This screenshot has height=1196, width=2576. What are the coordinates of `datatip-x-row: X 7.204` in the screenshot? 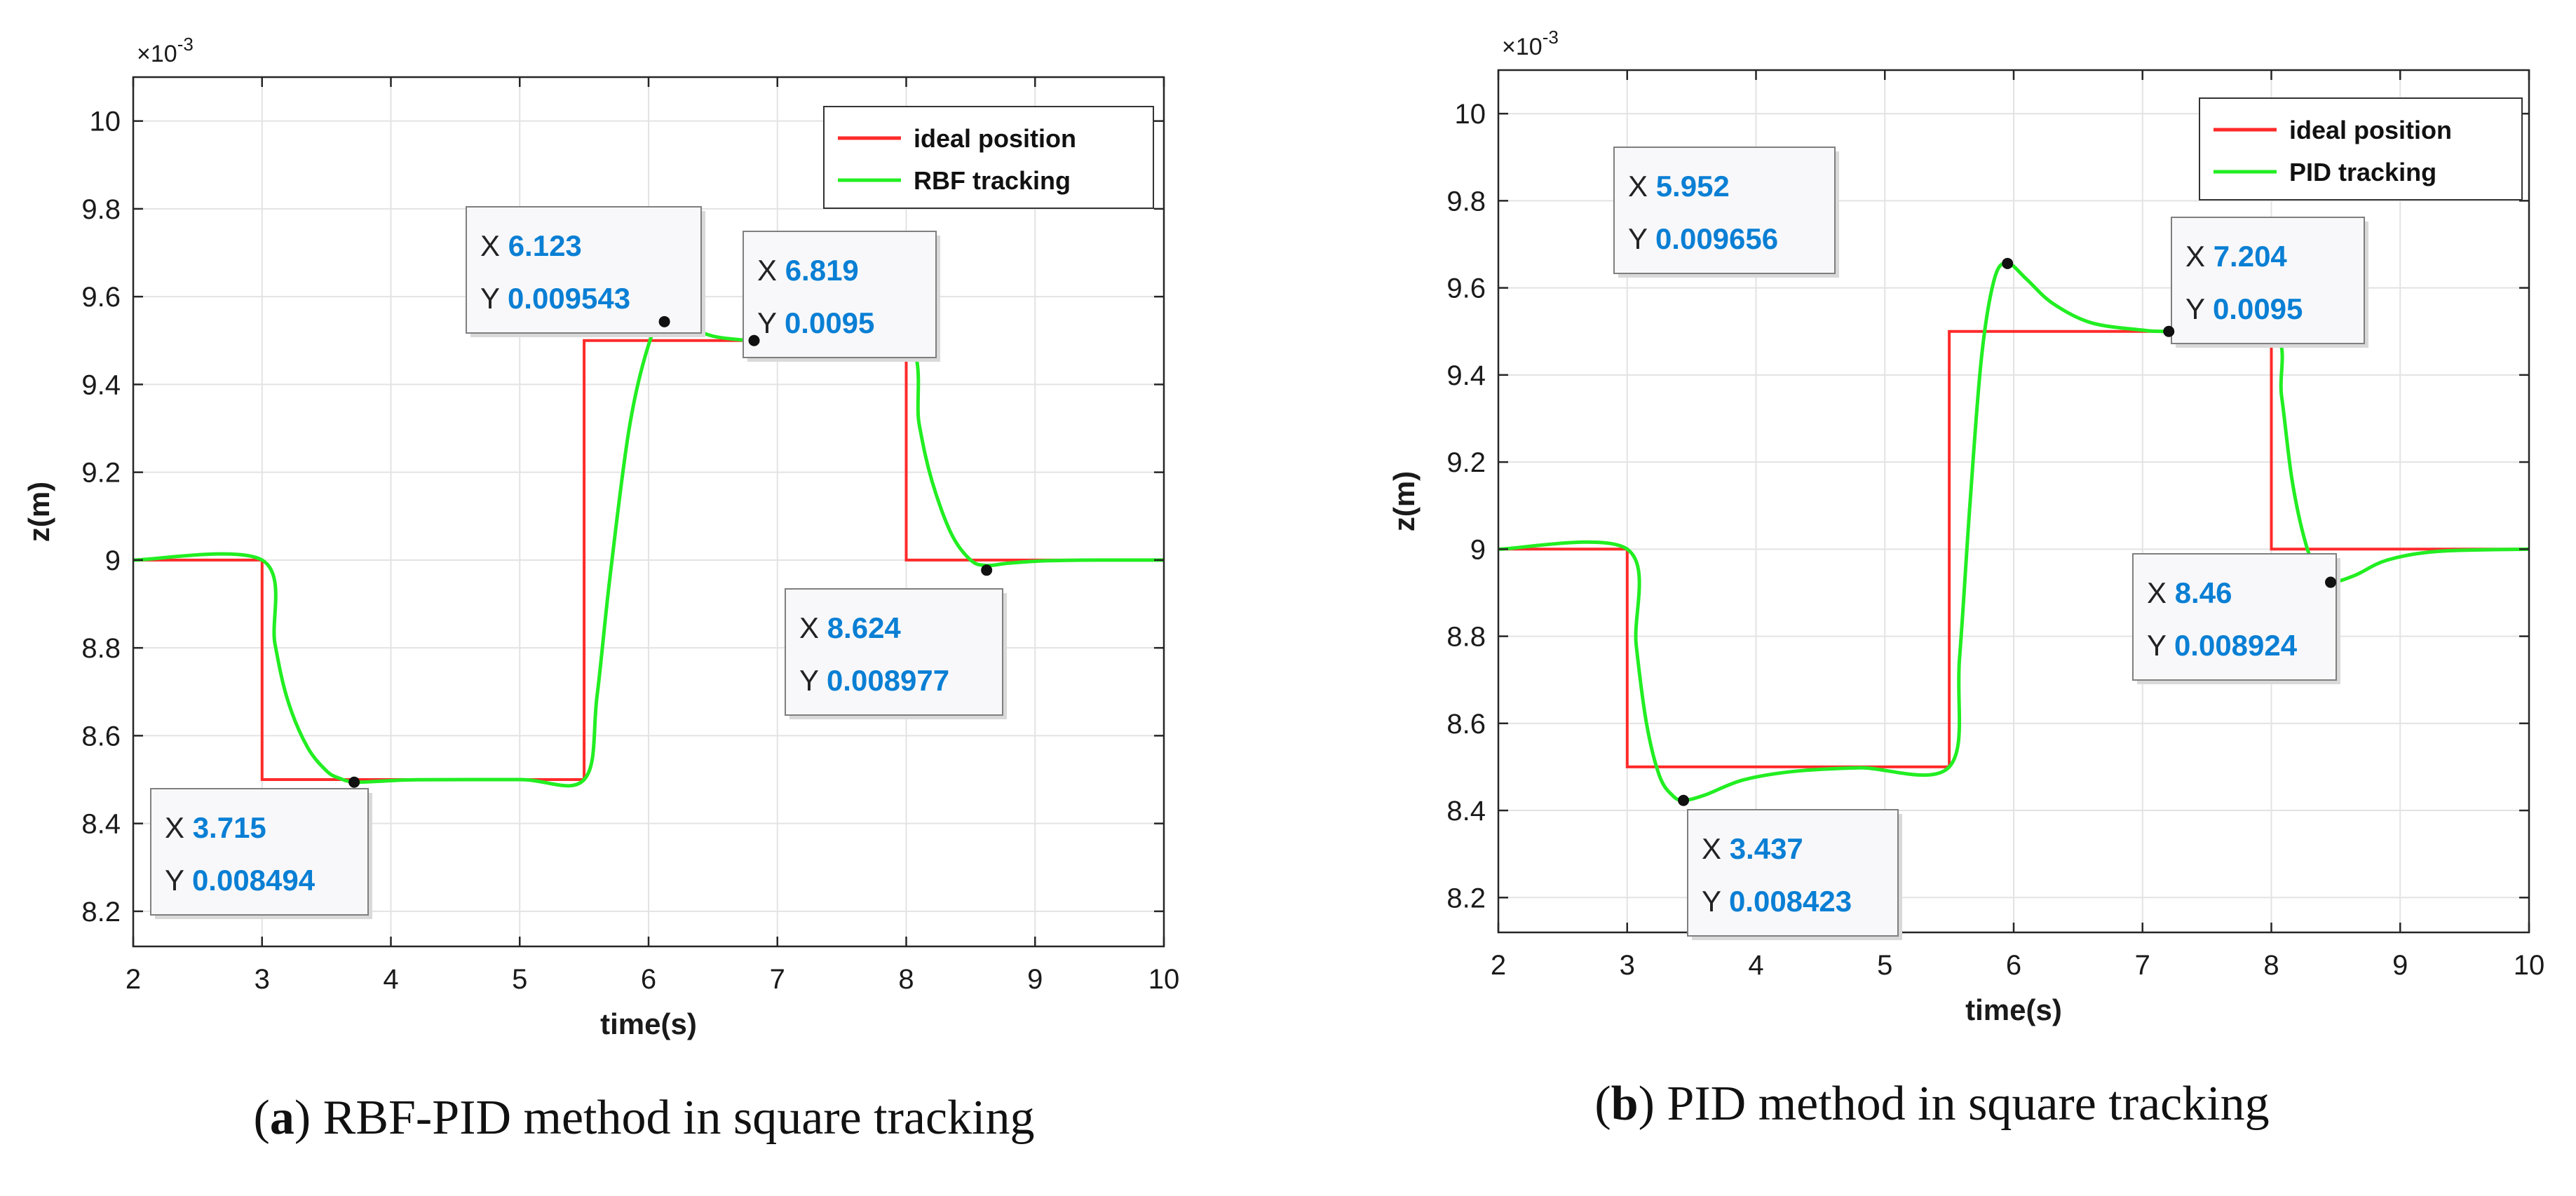 It's located at (2236, 256).